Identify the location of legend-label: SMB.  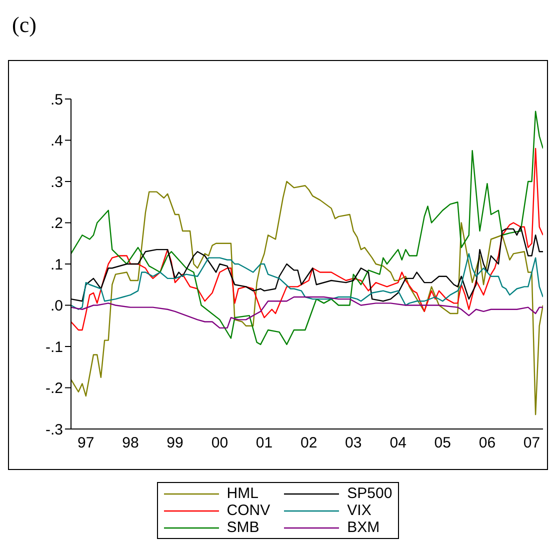
(243, 527).